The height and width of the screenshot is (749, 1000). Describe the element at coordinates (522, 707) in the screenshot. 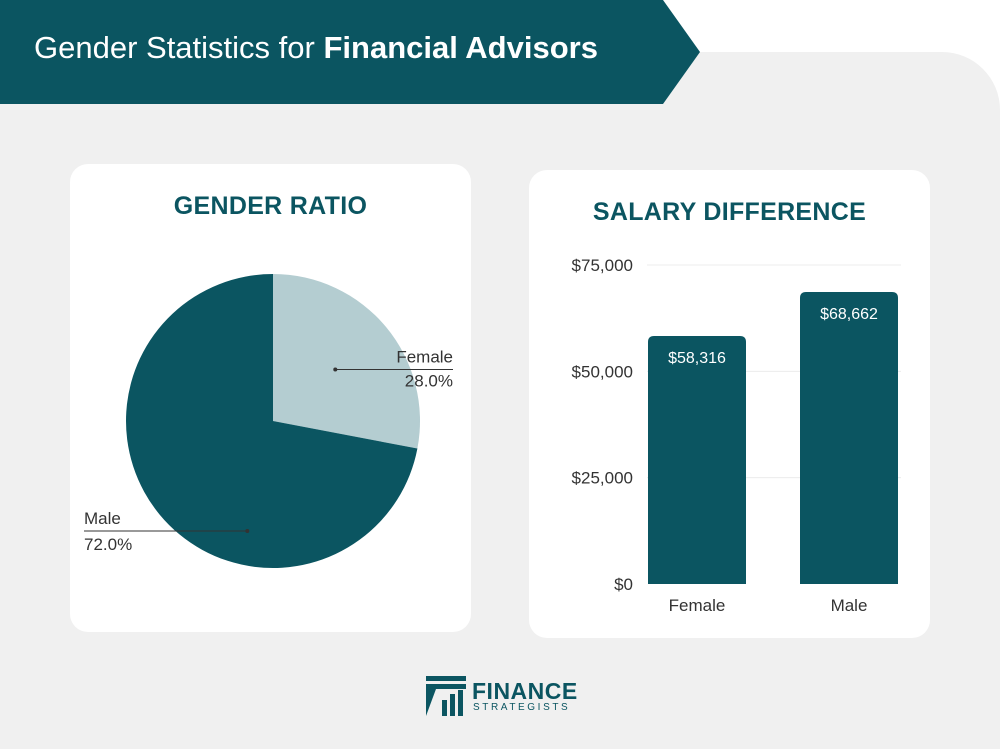

I see `brand-tagline: STRATEGISTS` at that location.